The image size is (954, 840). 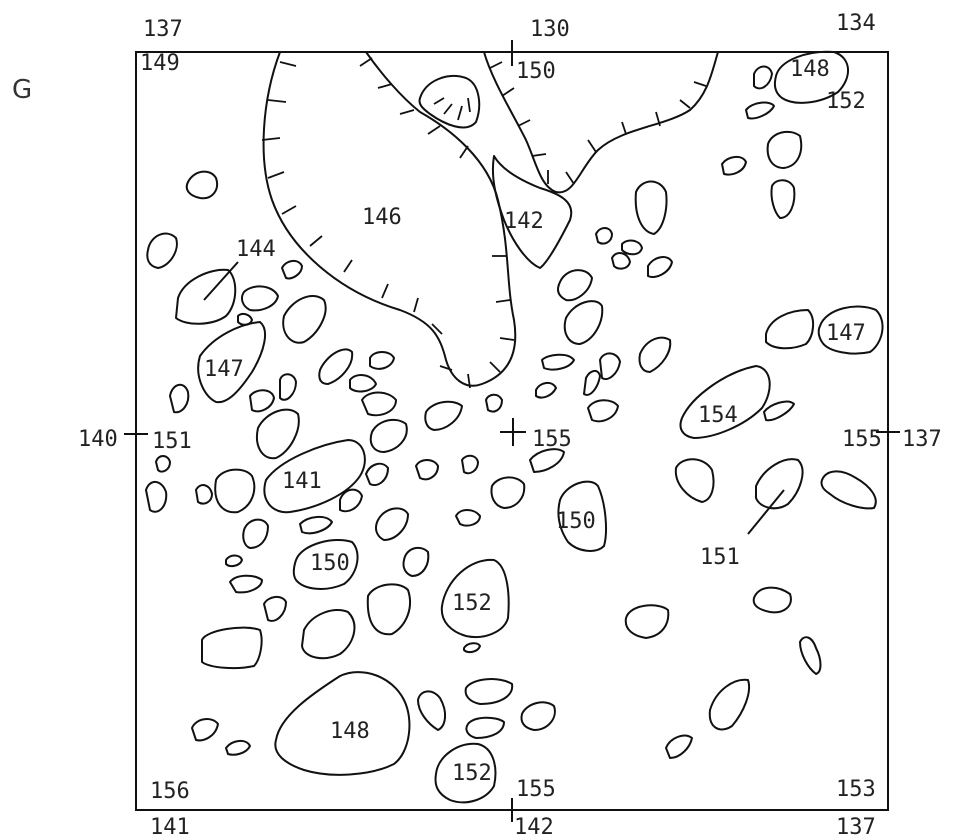 What do you see at coordinates (472, 773) in the screenshot?
I see `feature-label-bottom-center-blob: 152` at bounding box center [472, 773].